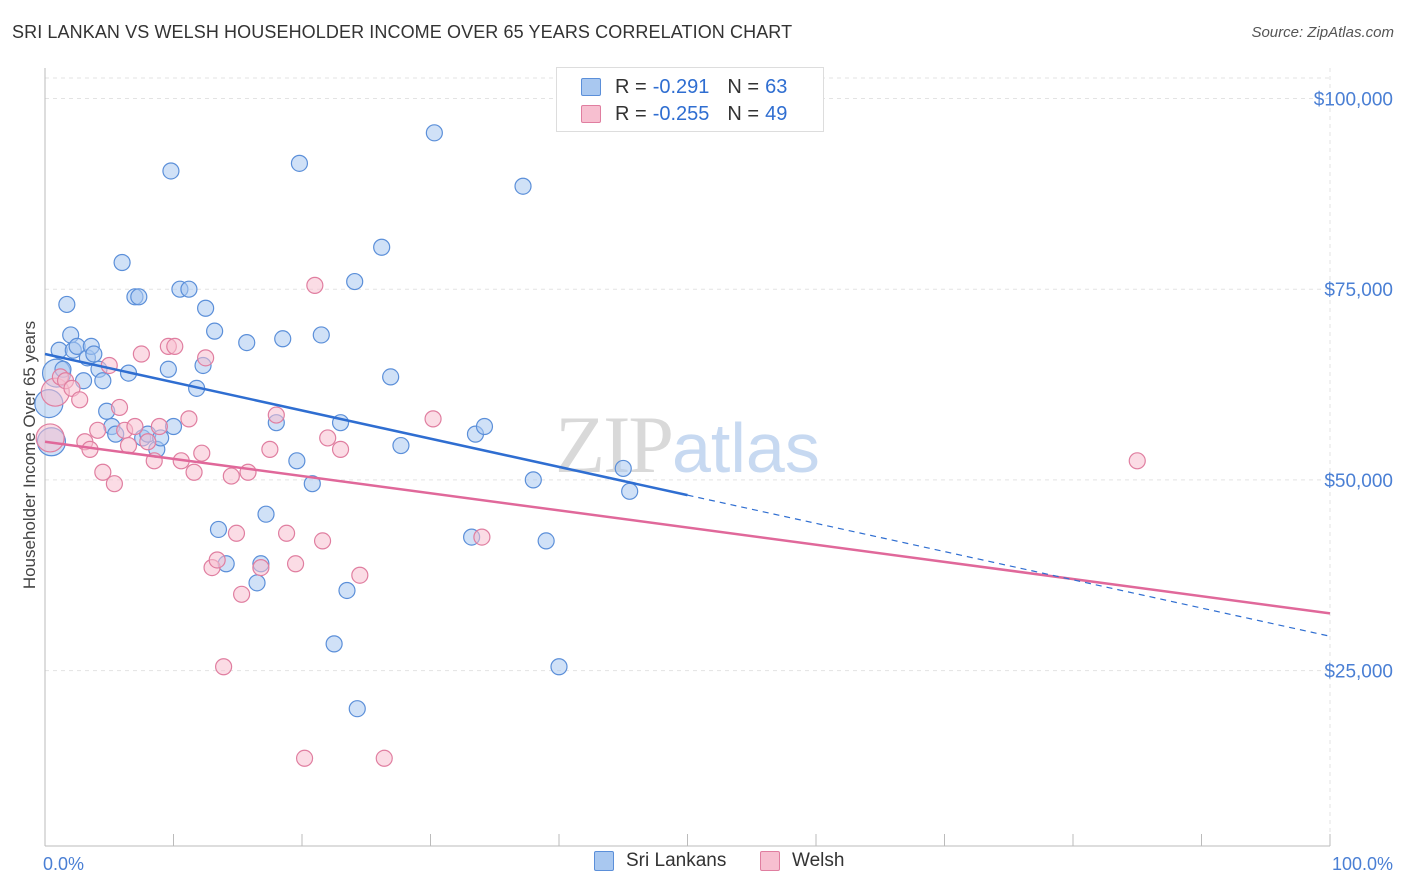 This screenshot has width=1406, height=892. What do you see at coordinates (776, 86) in the screenshot?
I see `legend-n-value: 63` at bounding box center [776, 86].